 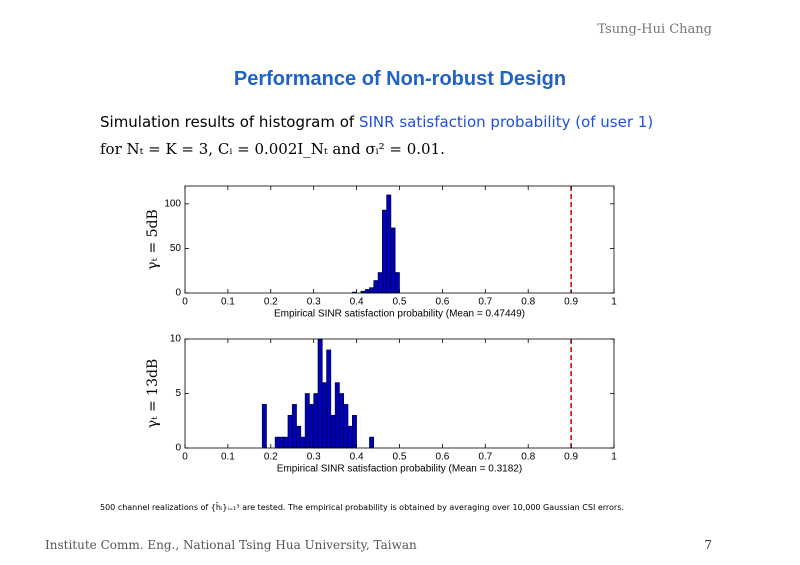 What do you see at coordinates (227, 122) in the screenshot?
I see `intro-lead: Simulation results of histogram of` at bounding box center [227, 122].